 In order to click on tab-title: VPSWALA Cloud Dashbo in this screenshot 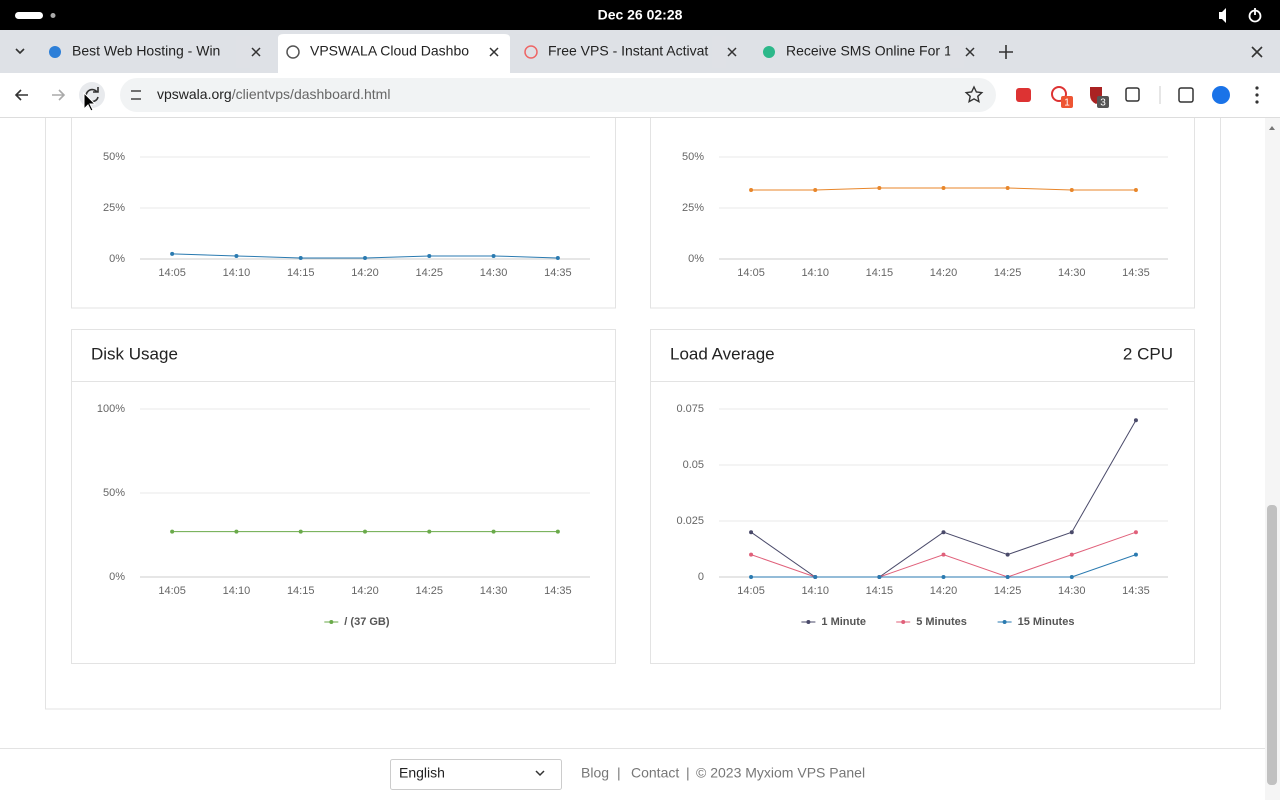, I will do `click(389, 51)`.